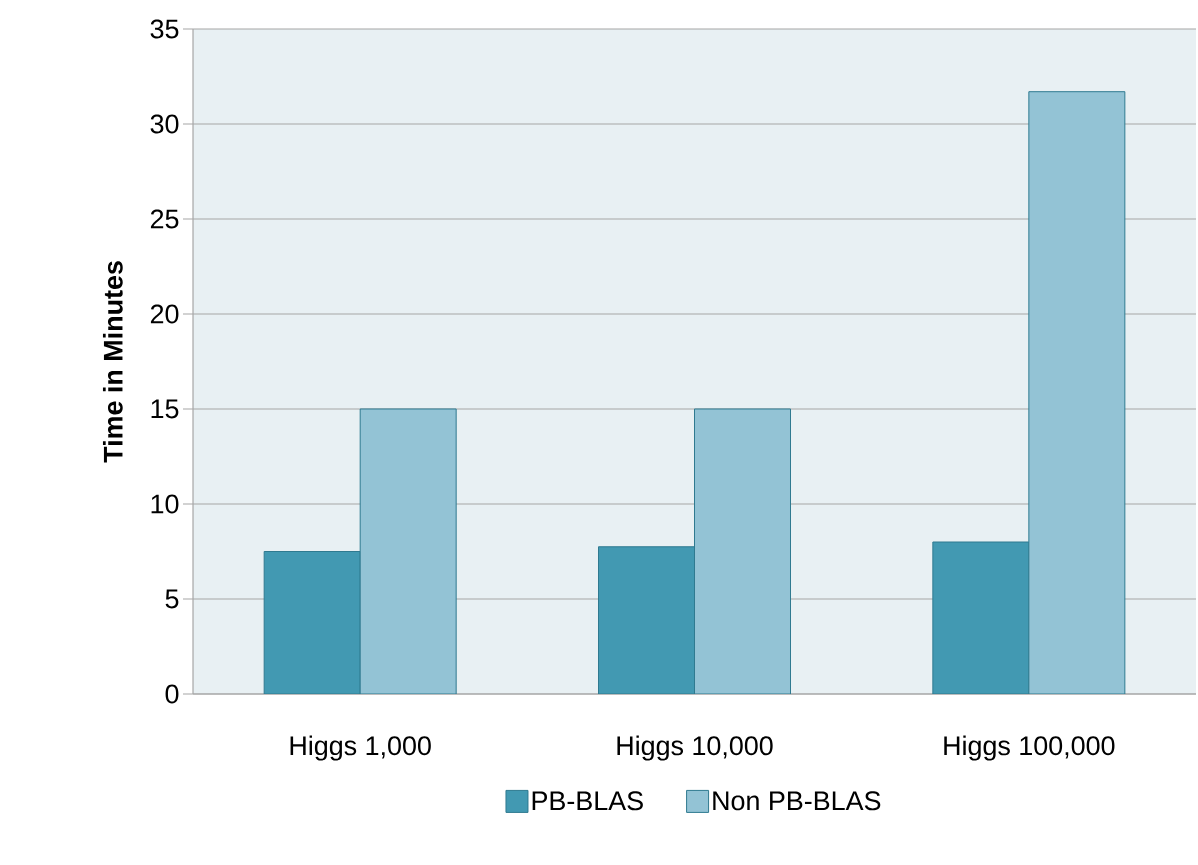 The image size is (1198, 865). What do you see at coordinates (164, 219) in the screenshot?
I see `y-tick-label: 25` at bounding box center [164, 219].